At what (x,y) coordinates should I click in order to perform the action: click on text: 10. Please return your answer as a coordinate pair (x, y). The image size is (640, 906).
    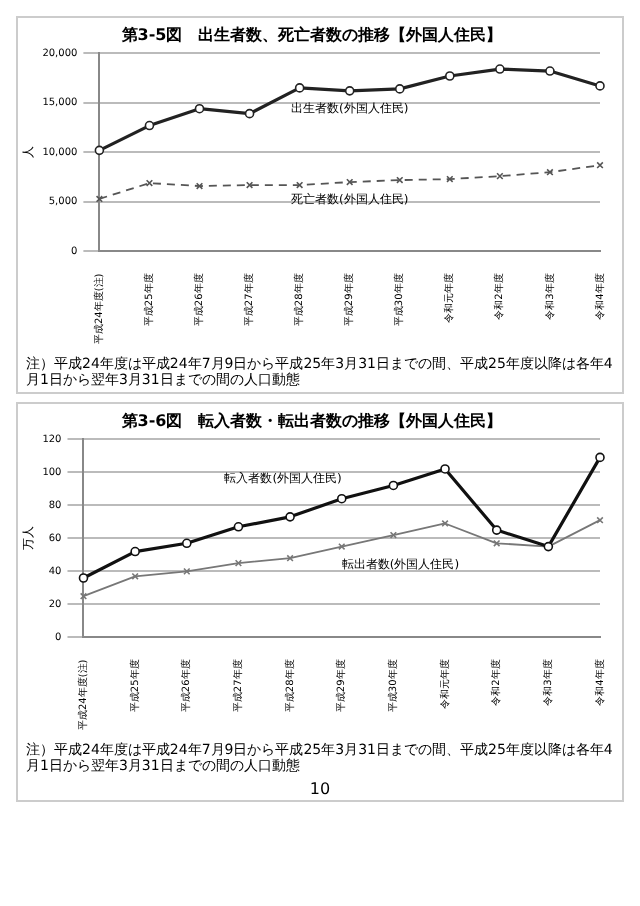
    Looking at the image, I should click on (320, 789).